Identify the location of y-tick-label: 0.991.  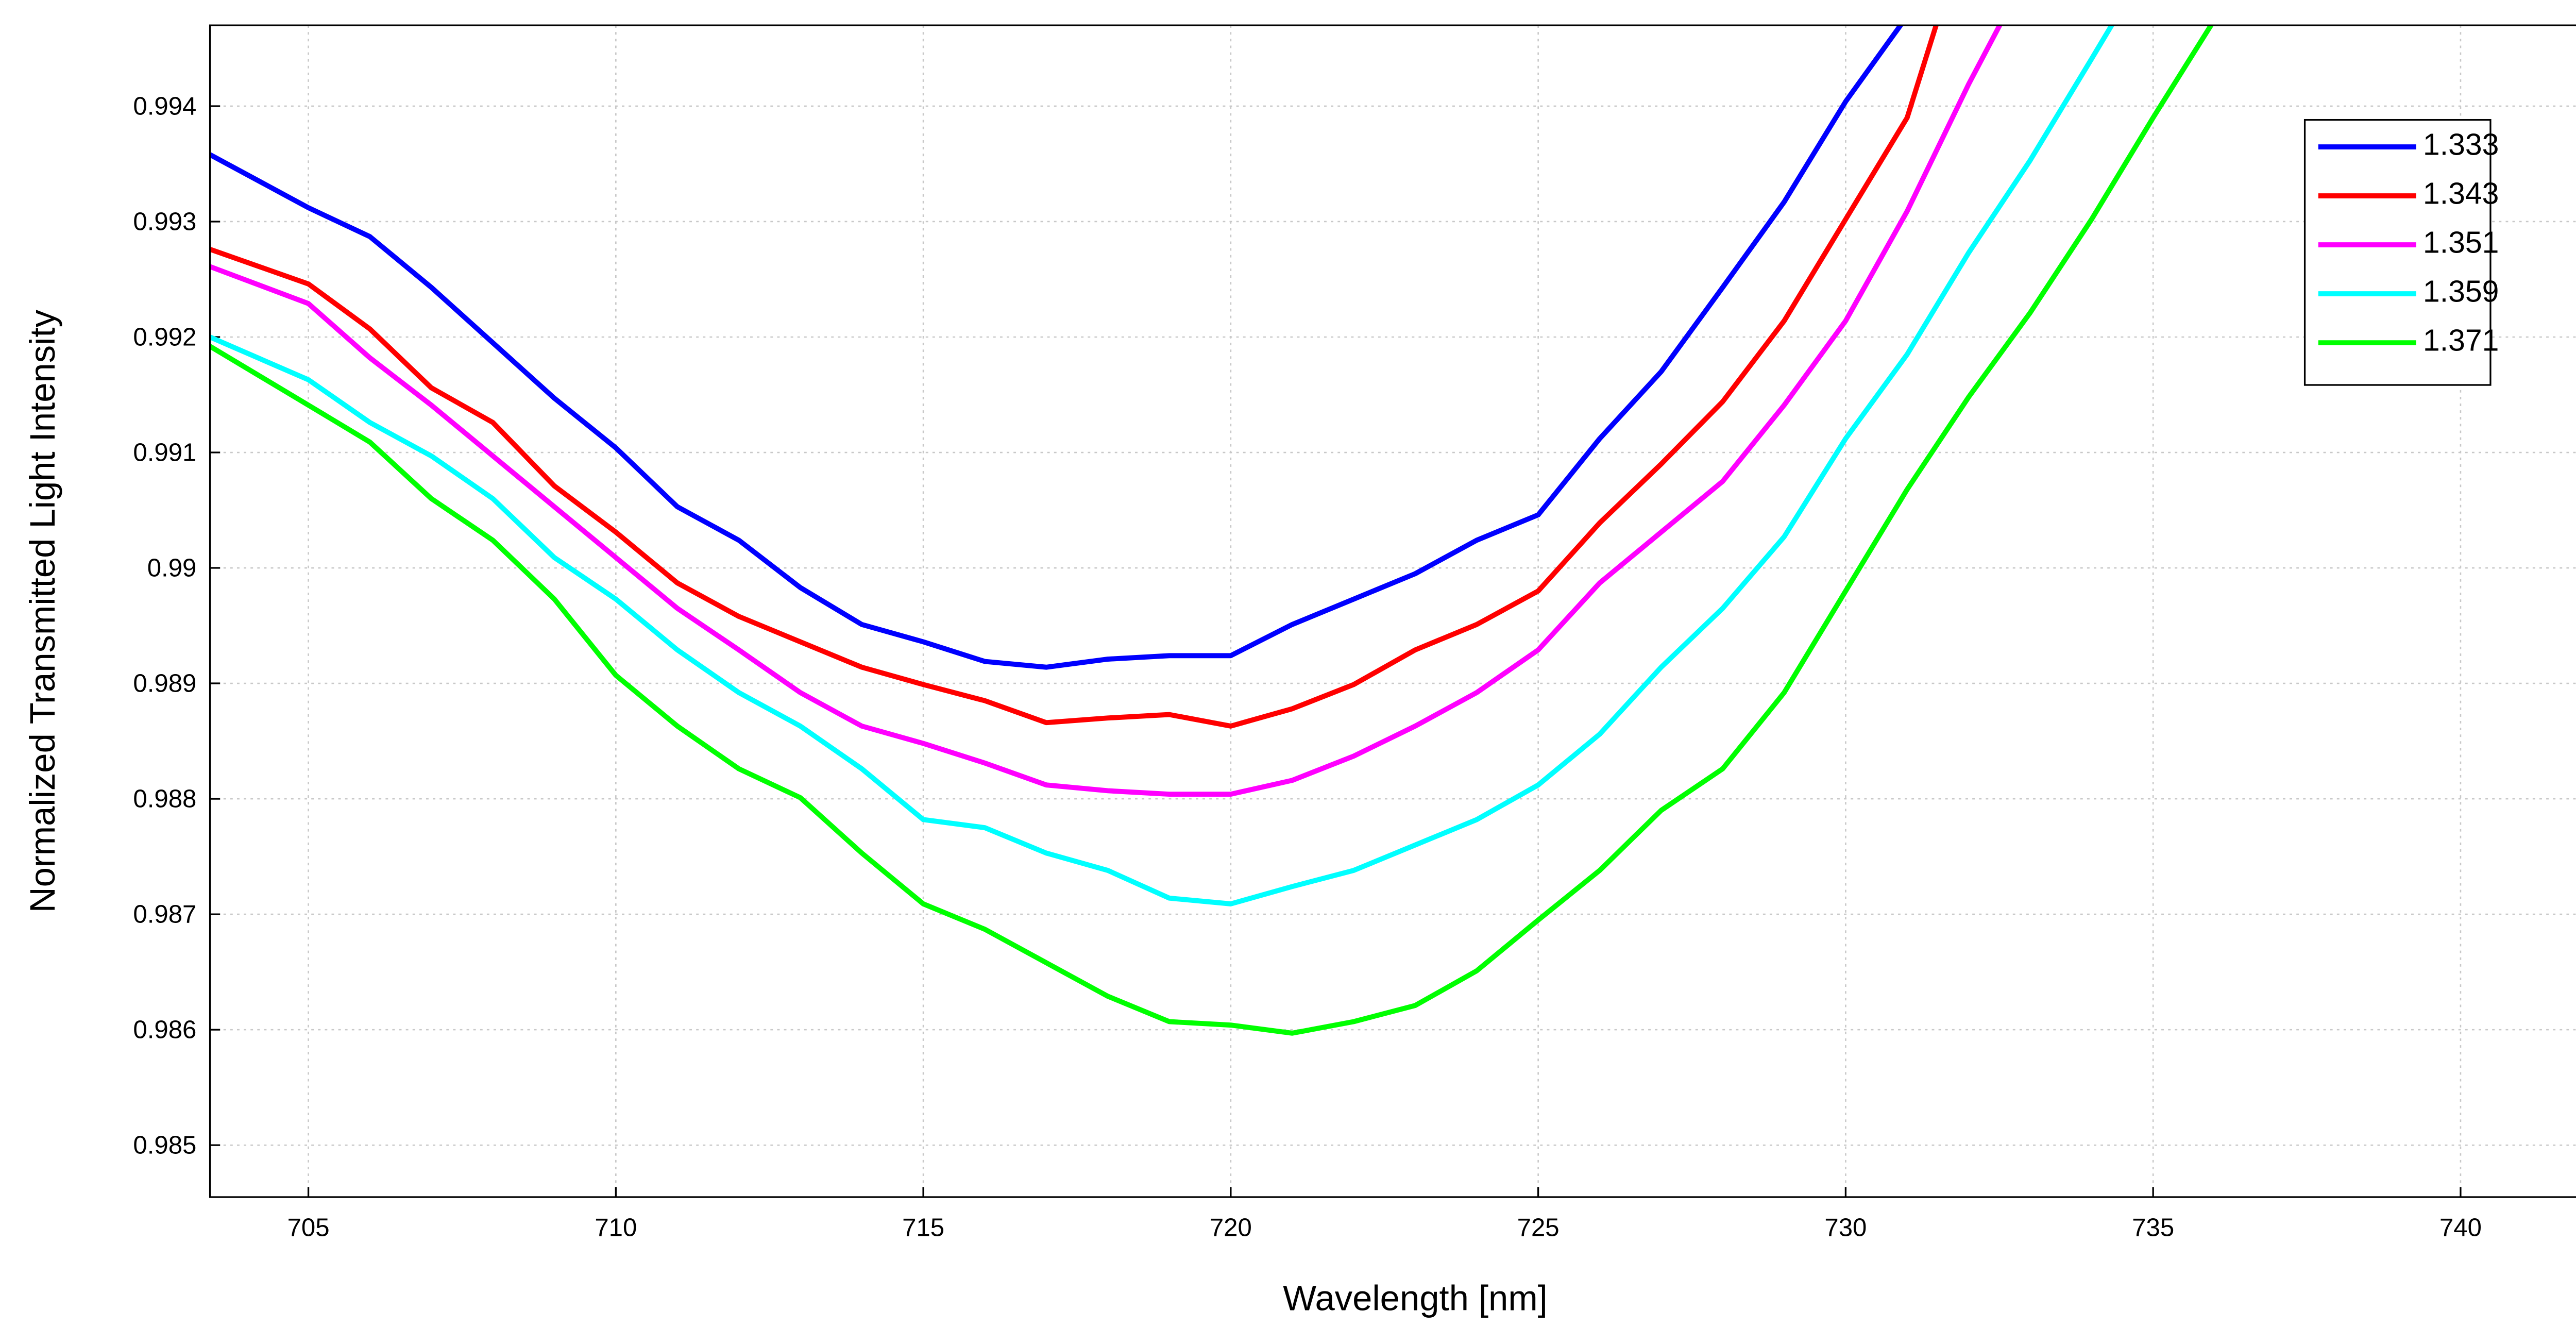
(164, 452).